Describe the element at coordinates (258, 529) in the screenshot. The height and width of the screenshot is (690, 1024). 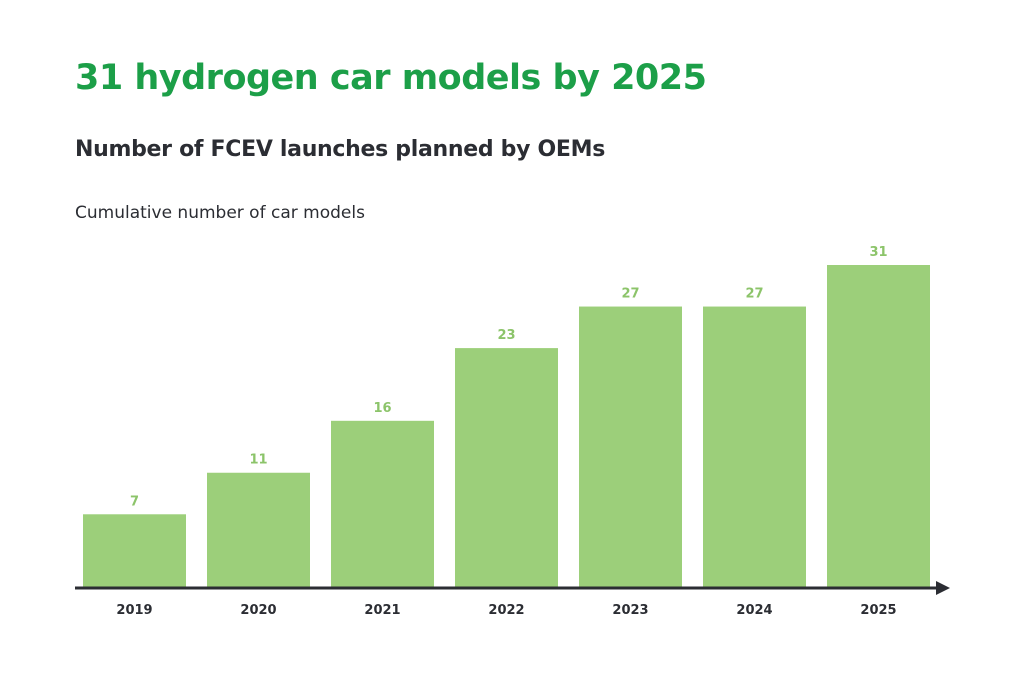
I see `bar-2020` at that location.